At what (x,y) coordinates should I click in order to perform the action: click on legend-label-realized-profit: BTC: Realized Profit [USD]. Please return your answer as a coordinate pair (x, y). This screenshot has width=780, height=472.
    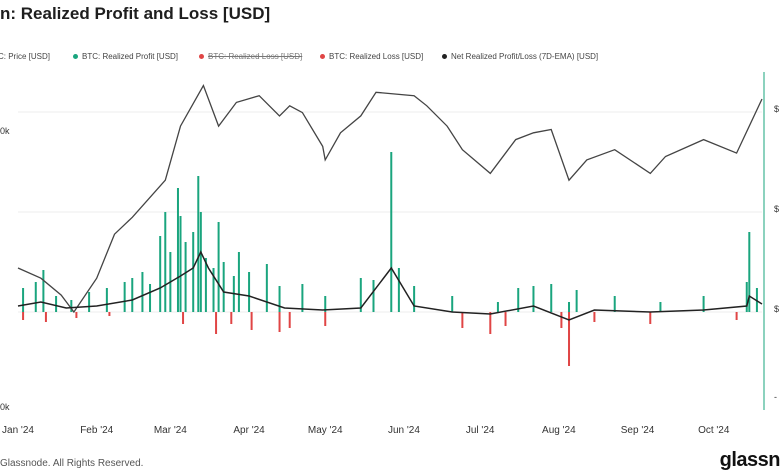
    Looking at the image, I should click on (130, 56).